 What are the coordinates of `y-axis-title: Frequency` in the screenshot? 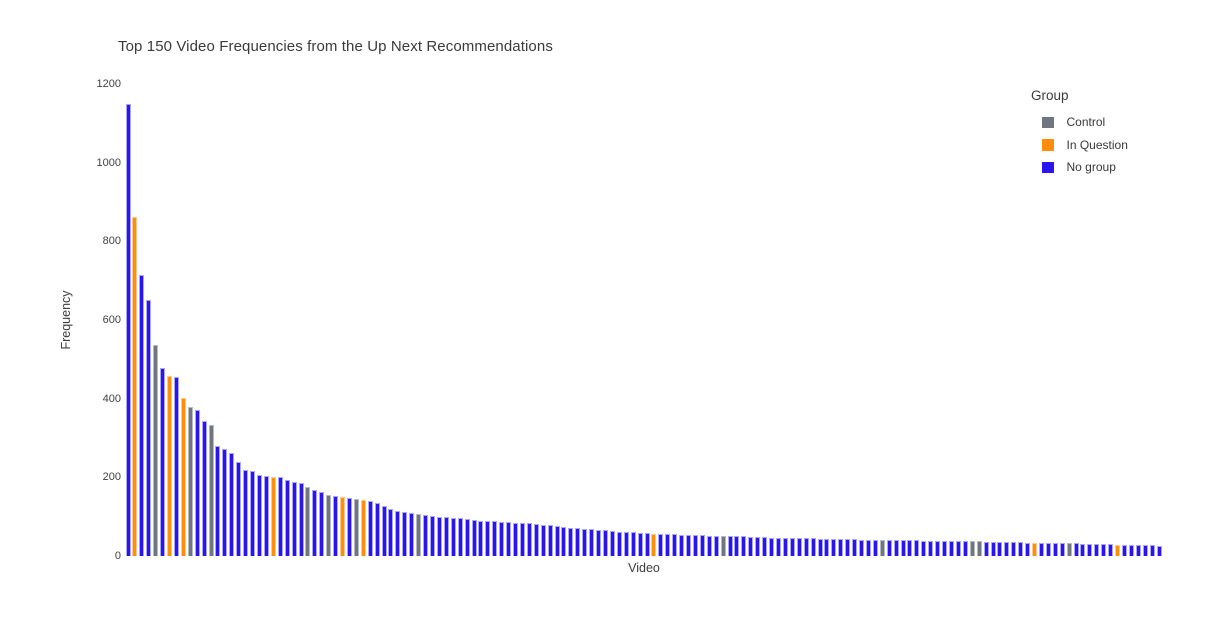 It's located at (66, 320).